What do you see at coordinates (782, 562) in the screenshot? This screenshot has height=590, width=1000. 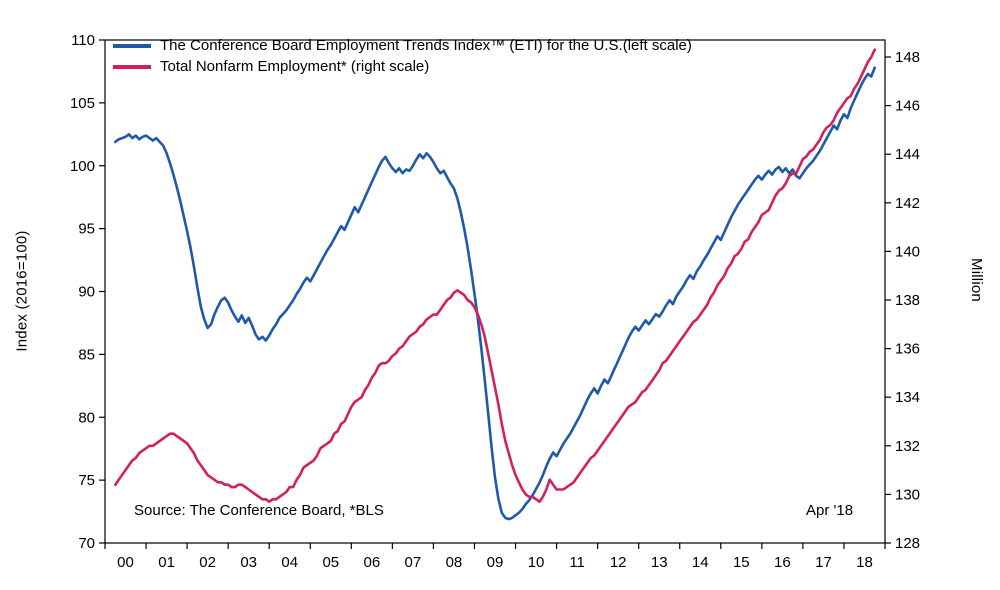 I see `x-axis-tick-label: 16` at bounding box center [782, 562].